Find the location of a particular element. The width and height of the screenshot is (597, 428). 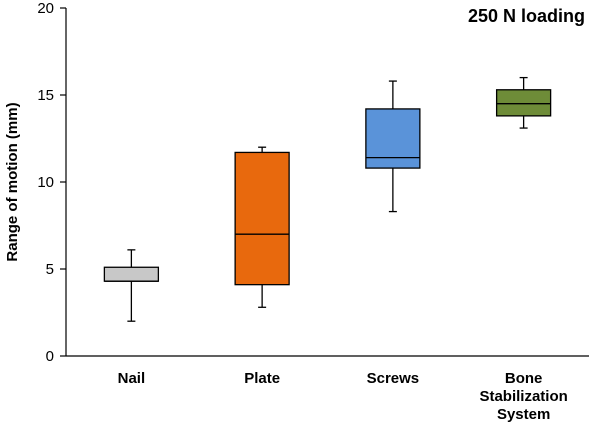

chart-title: 250 N loading is located at coordinates (526, 16).